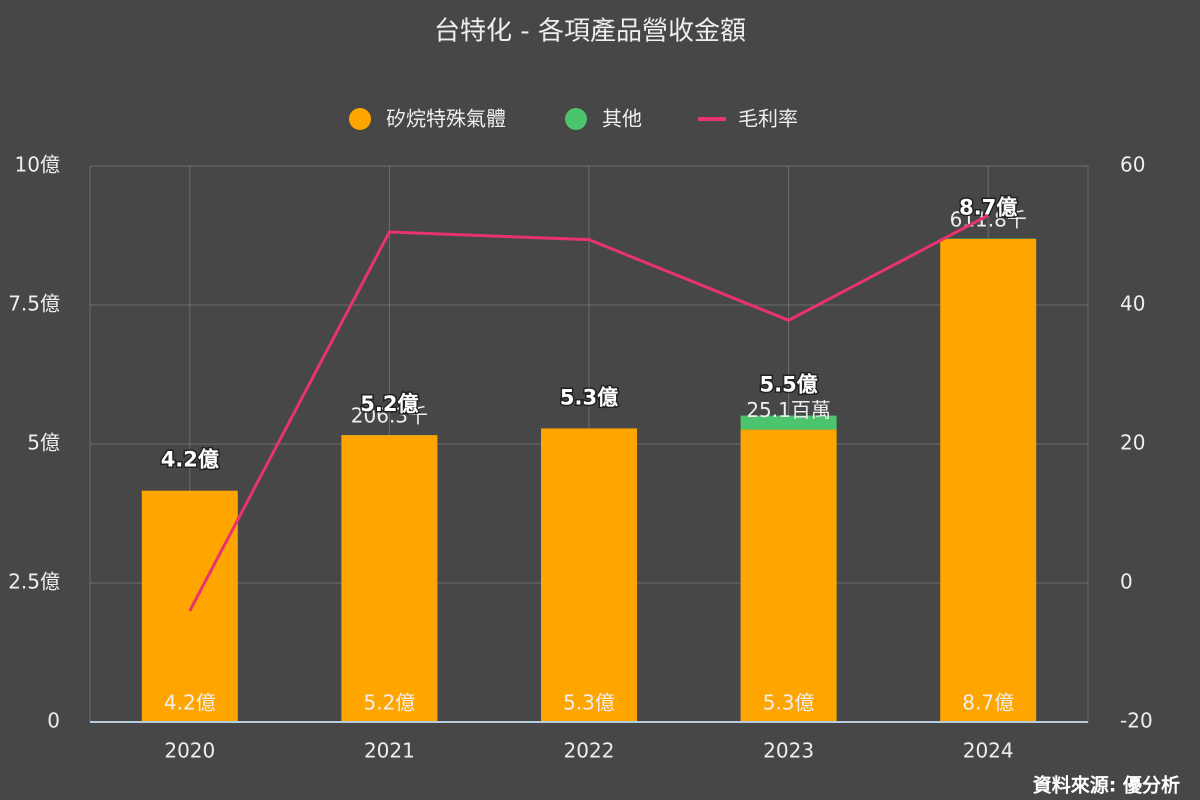 The height and width of the screenshot is (800, 1200). I want to click on y-tick-label: 5億, so click(43, 443).